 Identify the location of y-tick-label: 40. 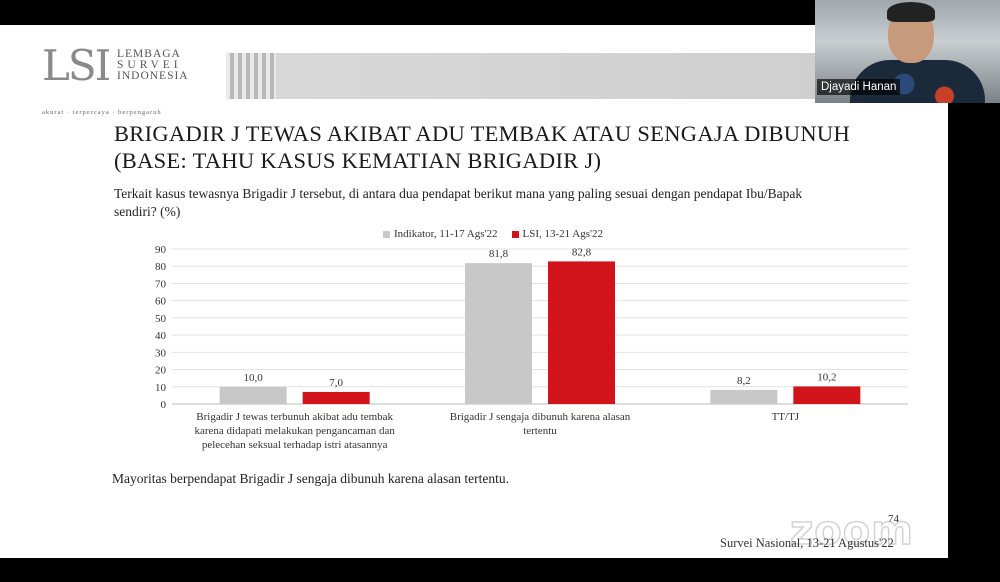
(161, 336).